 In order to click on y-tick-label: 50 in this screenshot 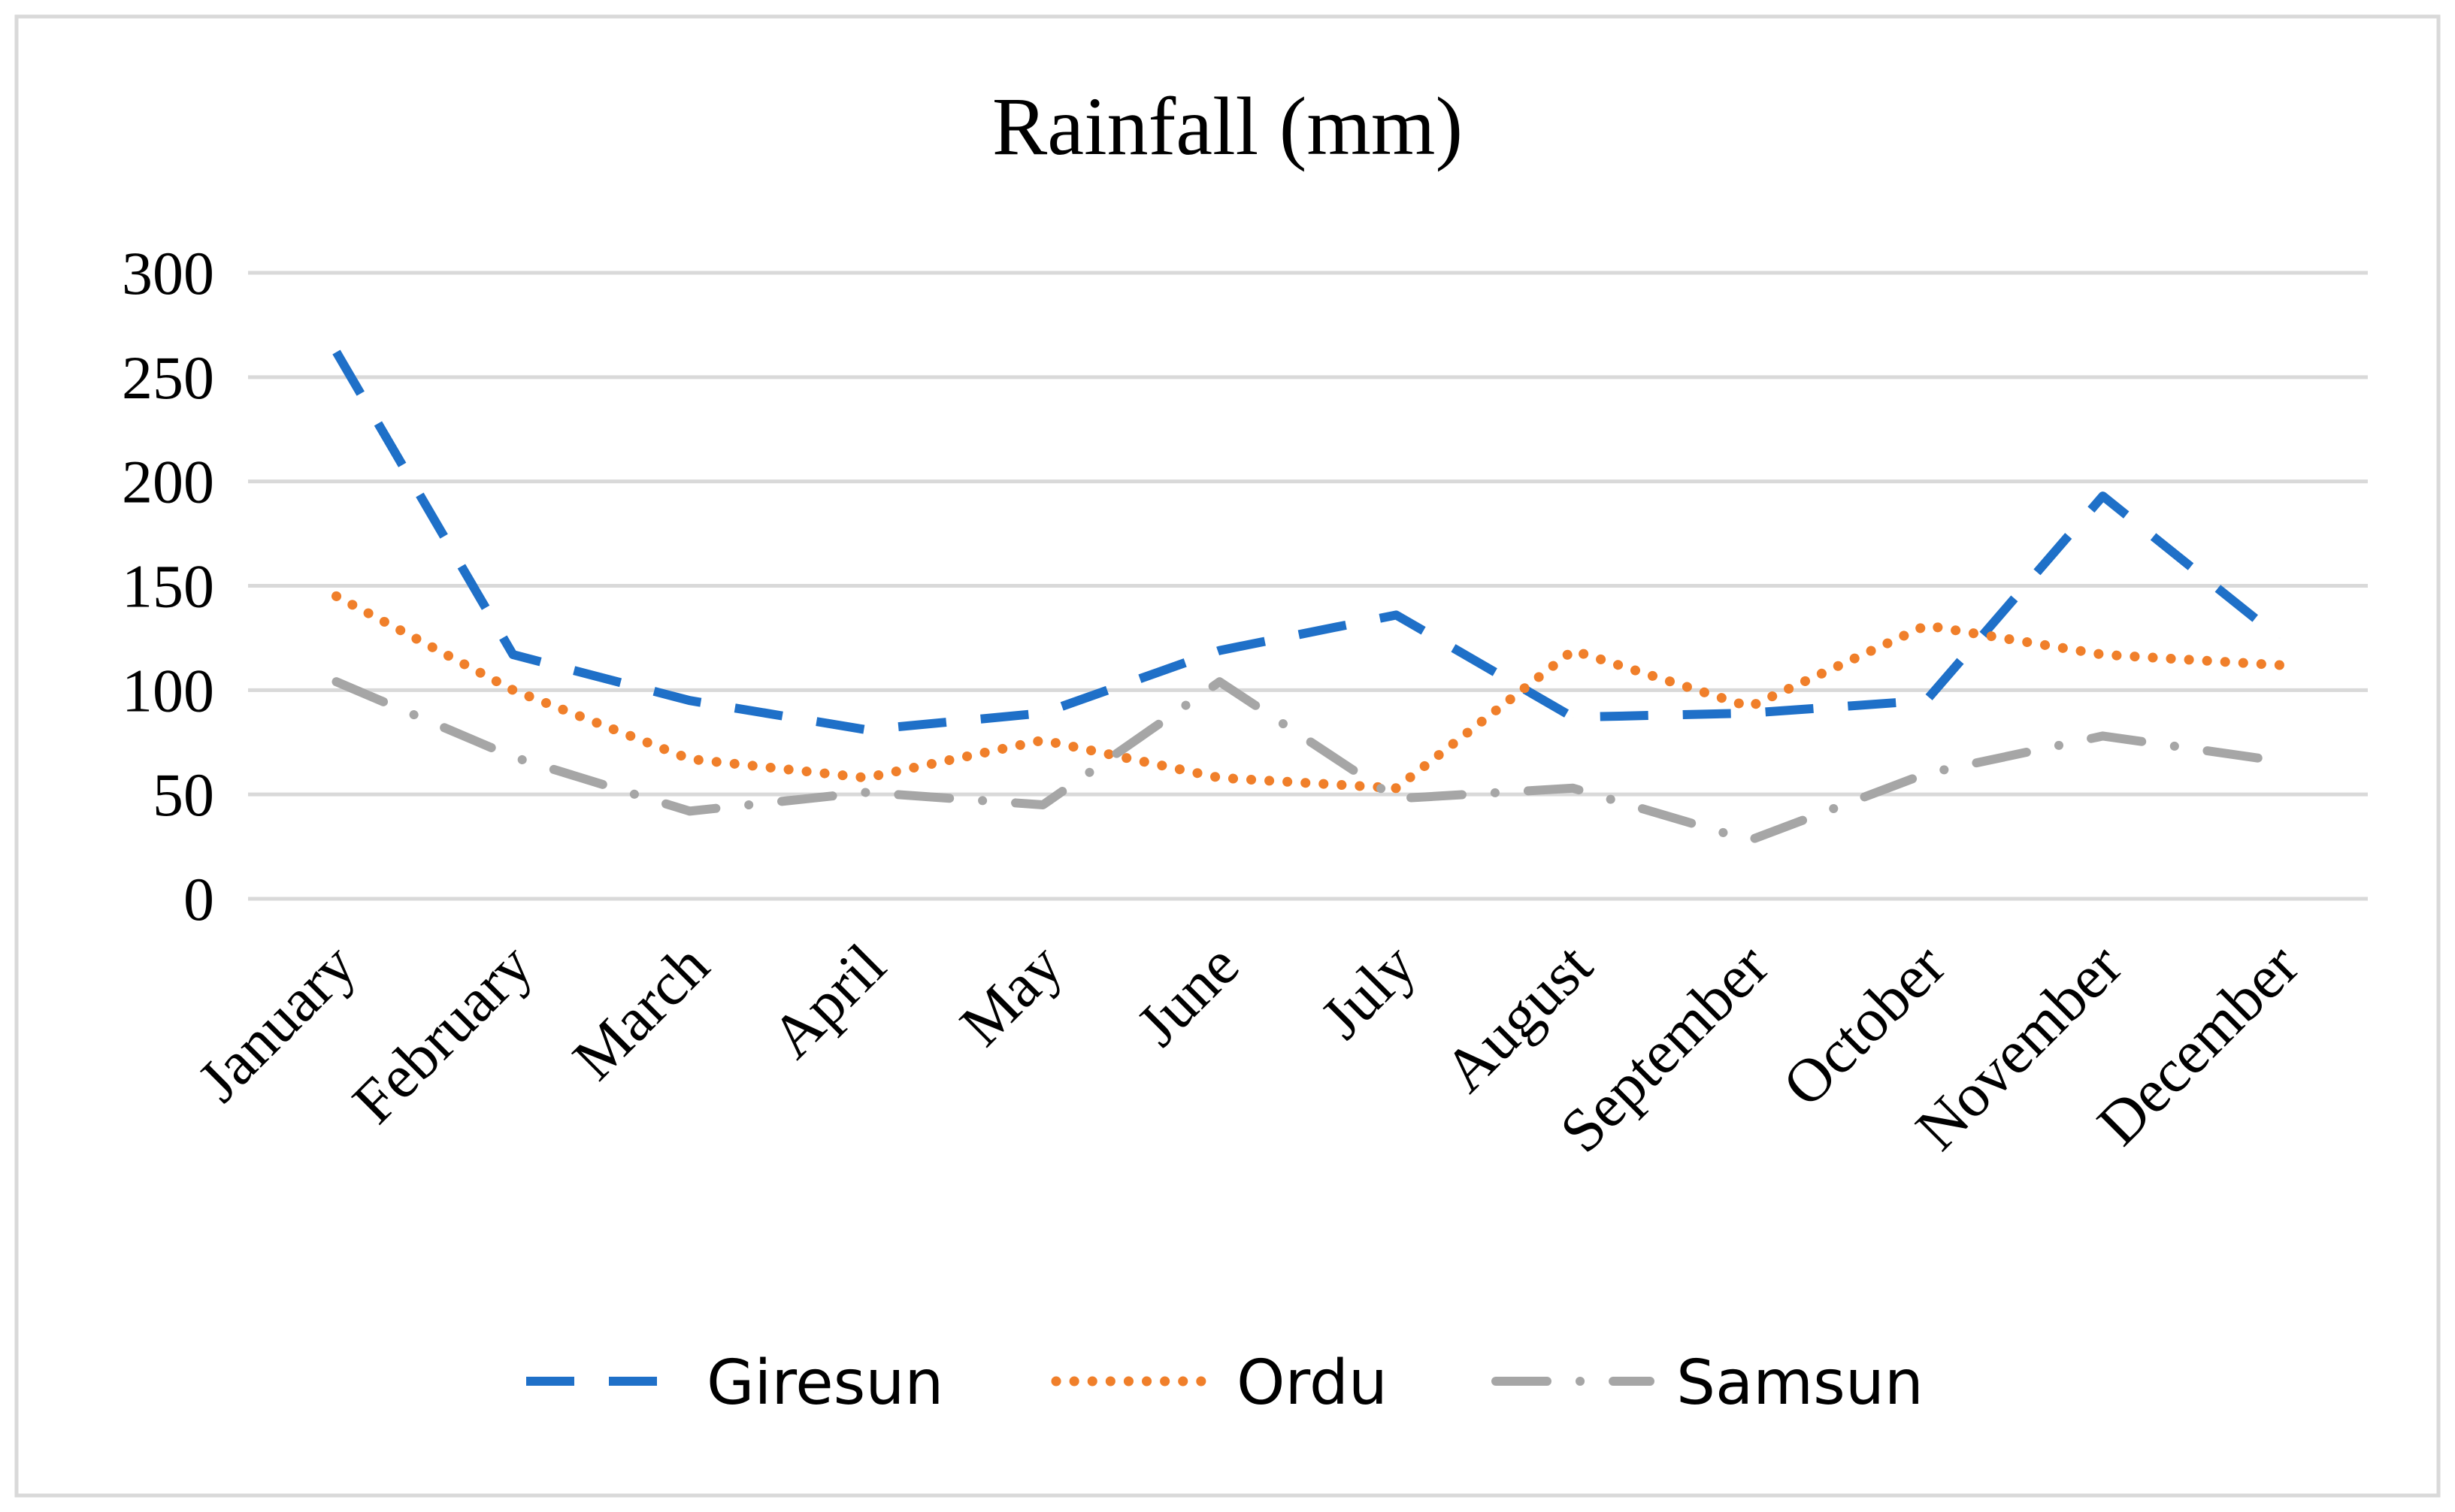, I will do `click(183, 795)`.